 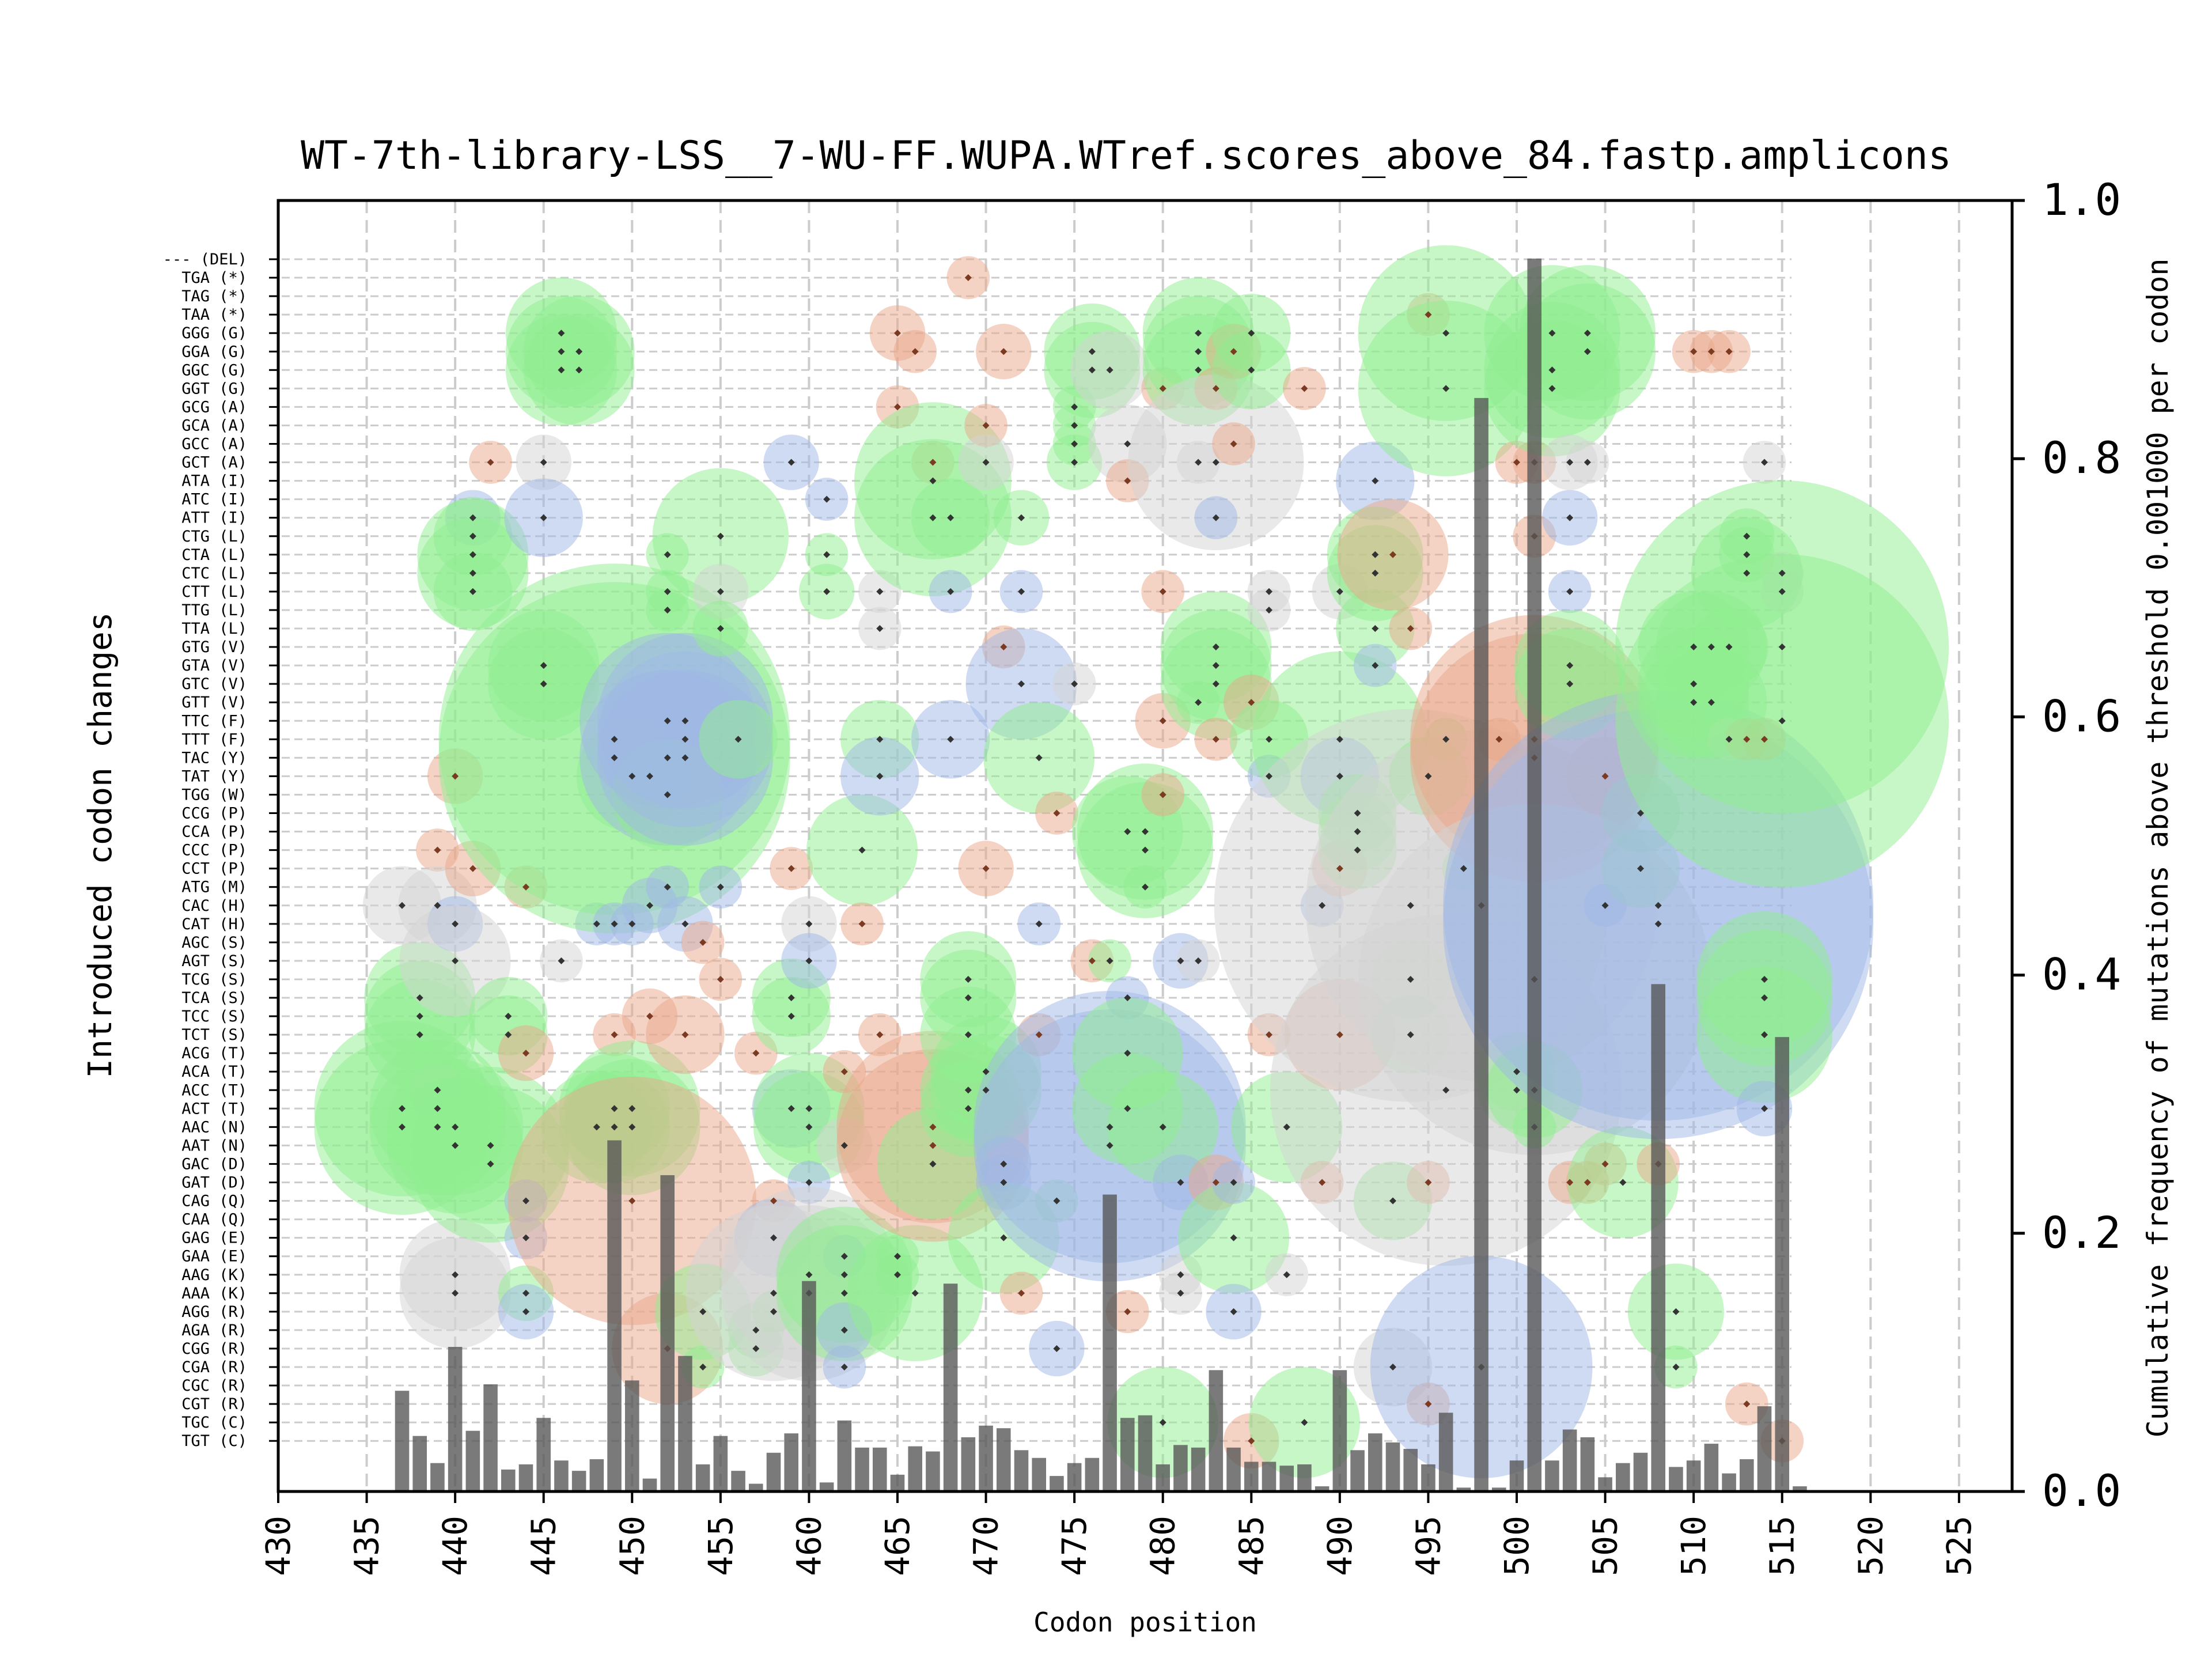 What do you see at coordinates (214, 1127) in the screenshot?
I see `y-tick-label: AAC (N)` at bounding box center [214, 1127].